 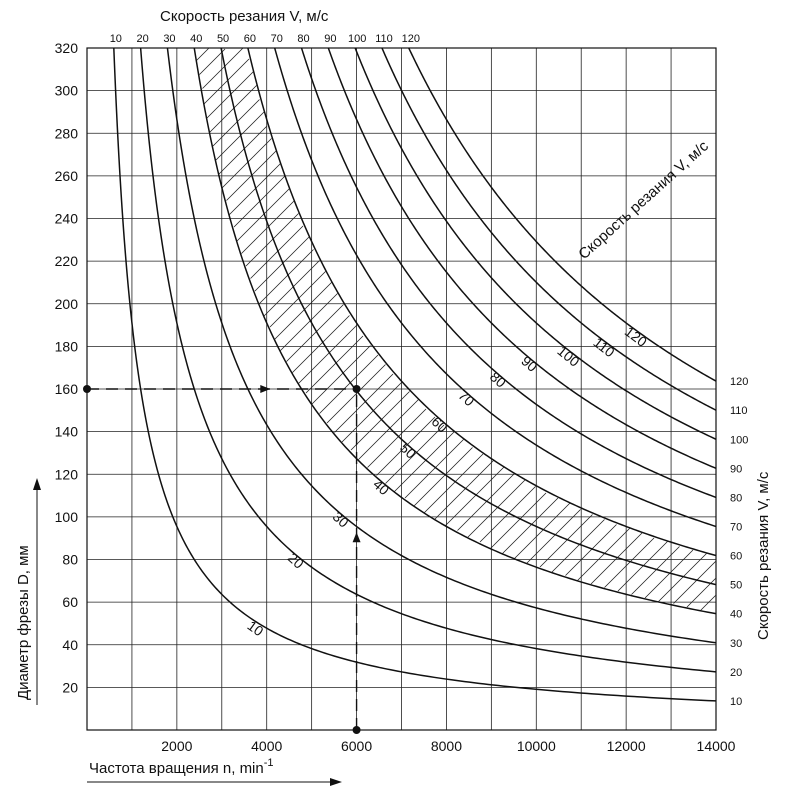 What do you see at coordinates (330, 39) in the screenshot?
I see `top-tick-90: 90` at bounding box center [330, 39].